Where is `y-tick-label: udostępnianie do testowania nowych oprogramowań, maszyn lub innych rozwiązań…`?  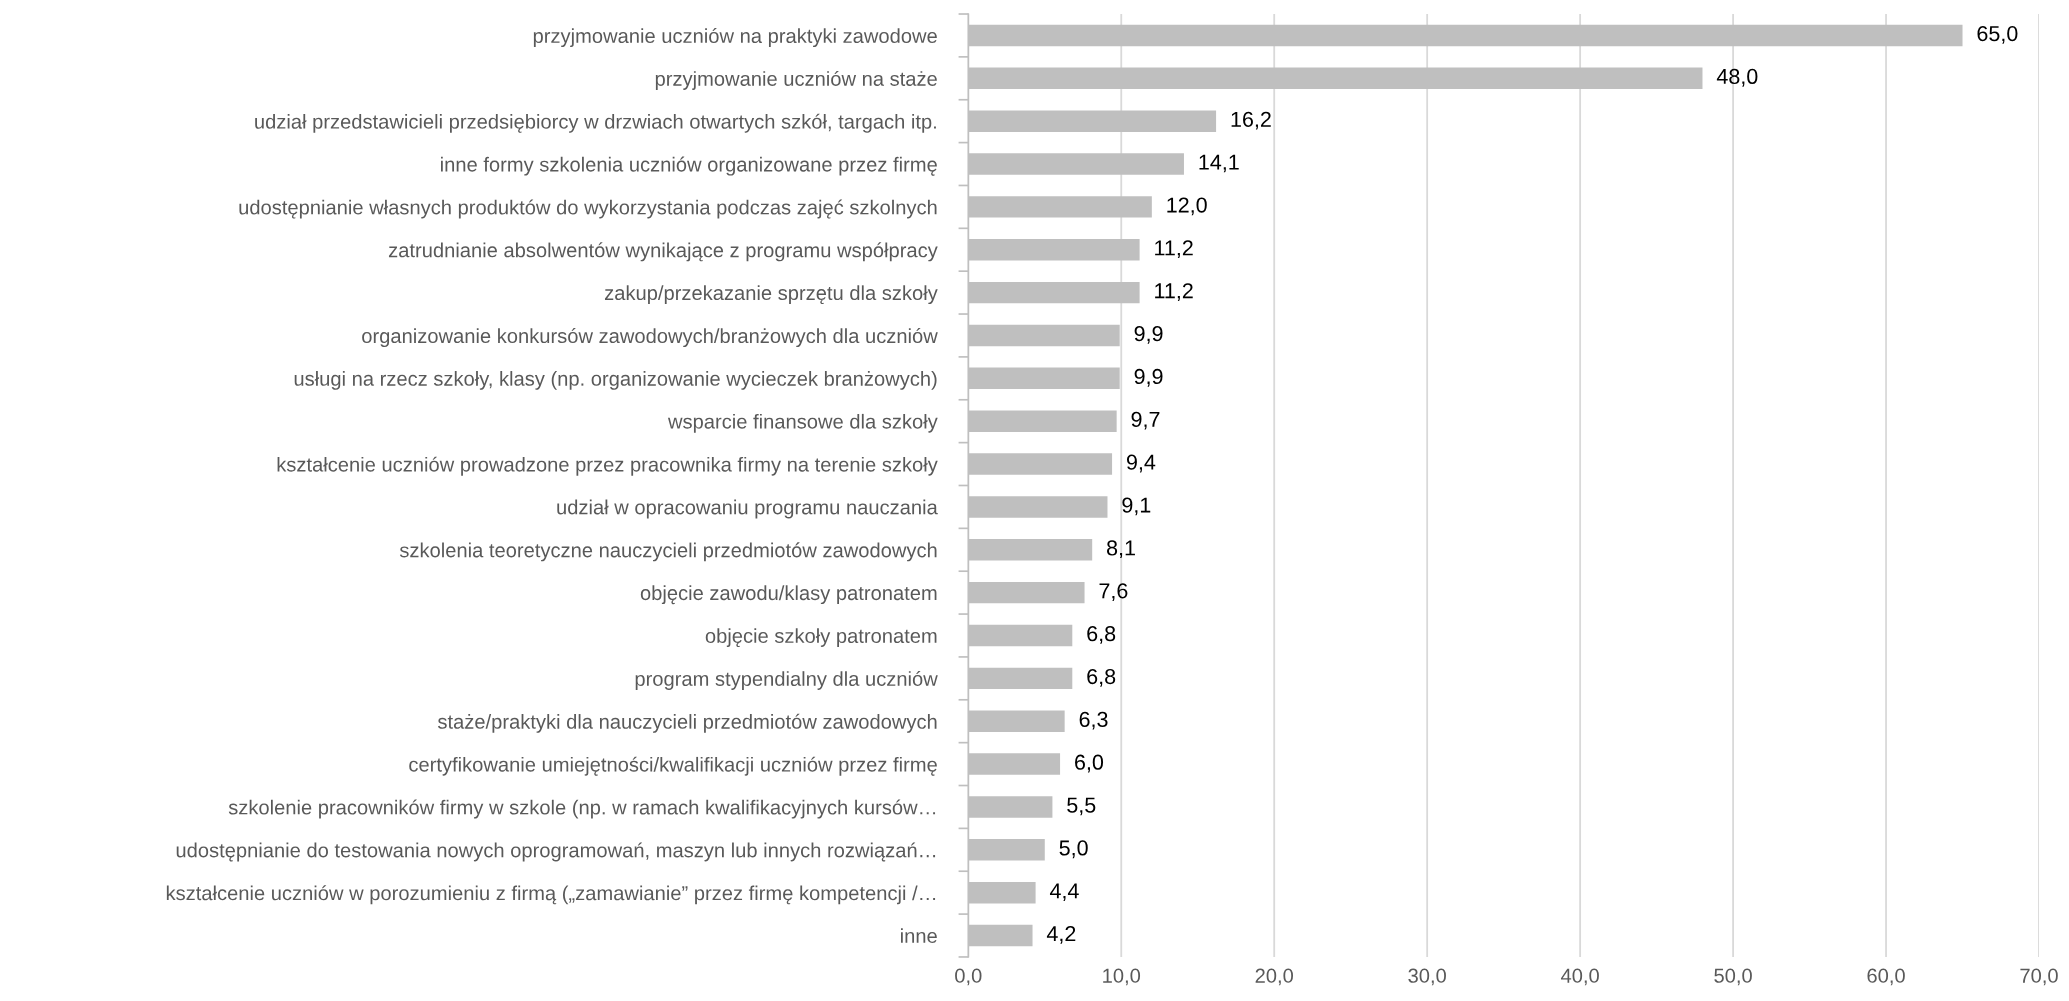
y-tick-label: udostępnianie do testowania nowych oprogramowań, maszyn lub innych rozwiązań… is located at coordinates (556, 852).